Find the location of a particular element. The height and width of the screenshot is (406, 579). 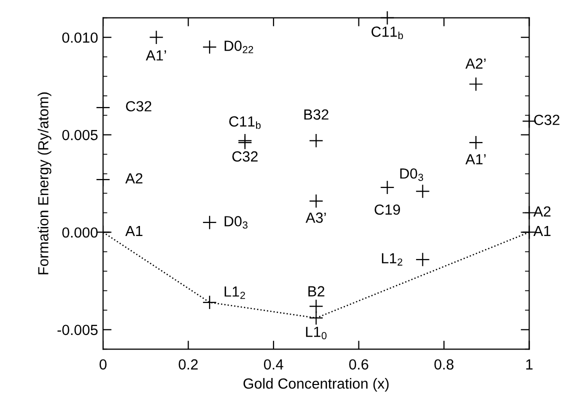

y-axis-title: Formation Energy (Ry/atom) is located at coordinates (45, 183).